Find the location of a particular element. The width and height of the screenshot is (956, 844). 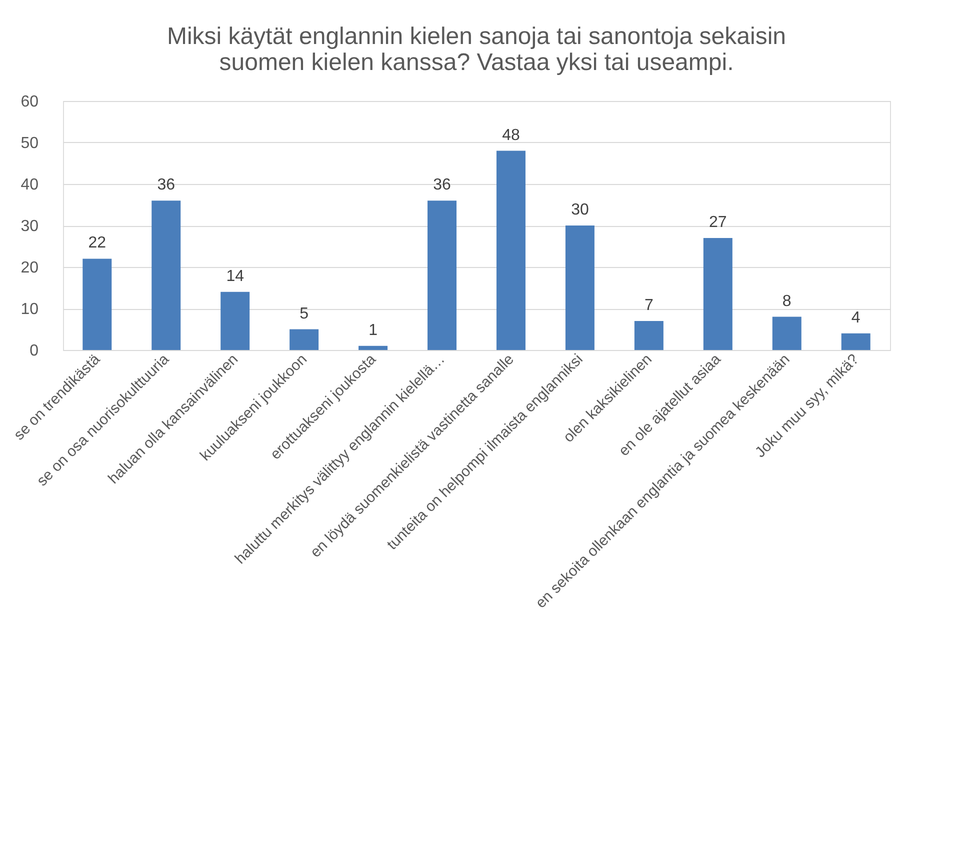

chart-title: Miksi käytät englannin kielen sanoja tai sanontoja sekaisin suomen kielen kanssa? Vastaa yksi tai useampi. is located at coordinates (476, 49).